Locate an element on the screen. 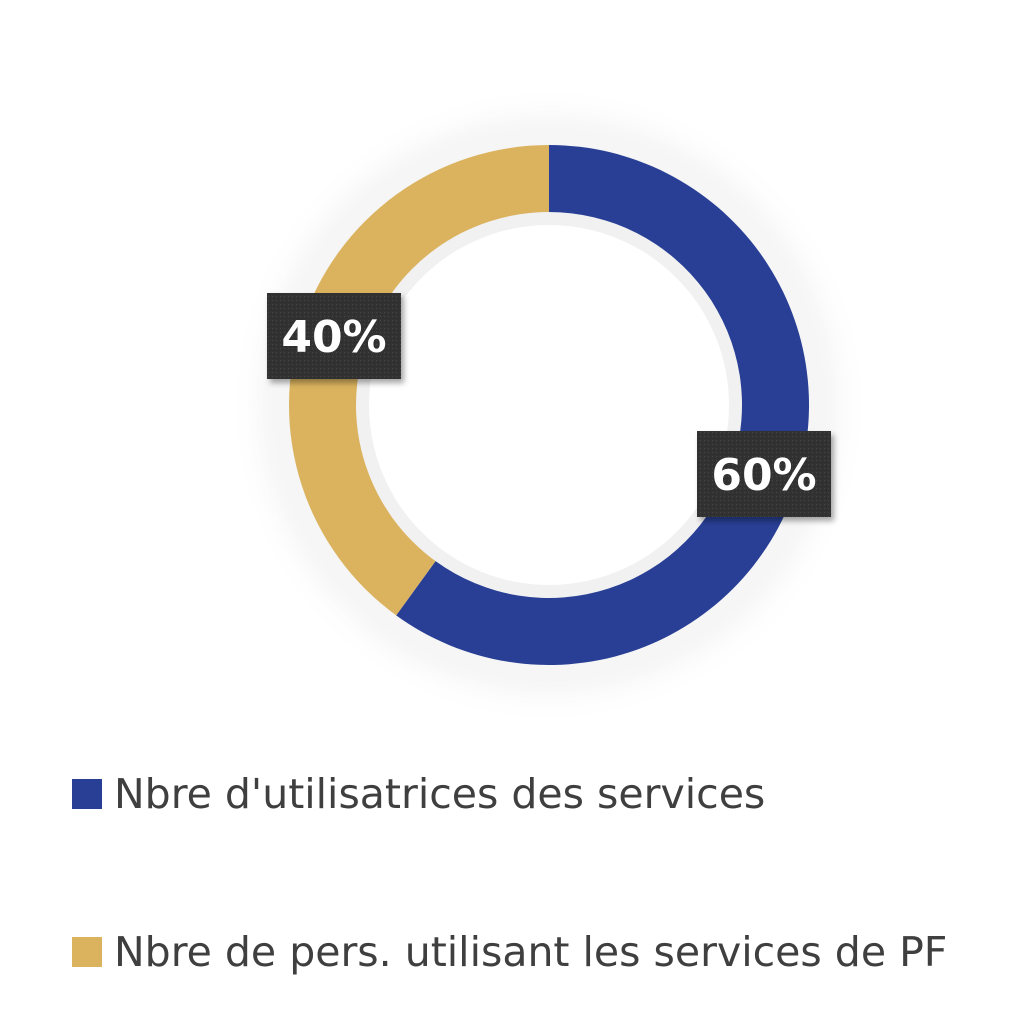 The width and height of the screenshot is (1022, 1024). donut-hole is located at coordinates (549, 405).